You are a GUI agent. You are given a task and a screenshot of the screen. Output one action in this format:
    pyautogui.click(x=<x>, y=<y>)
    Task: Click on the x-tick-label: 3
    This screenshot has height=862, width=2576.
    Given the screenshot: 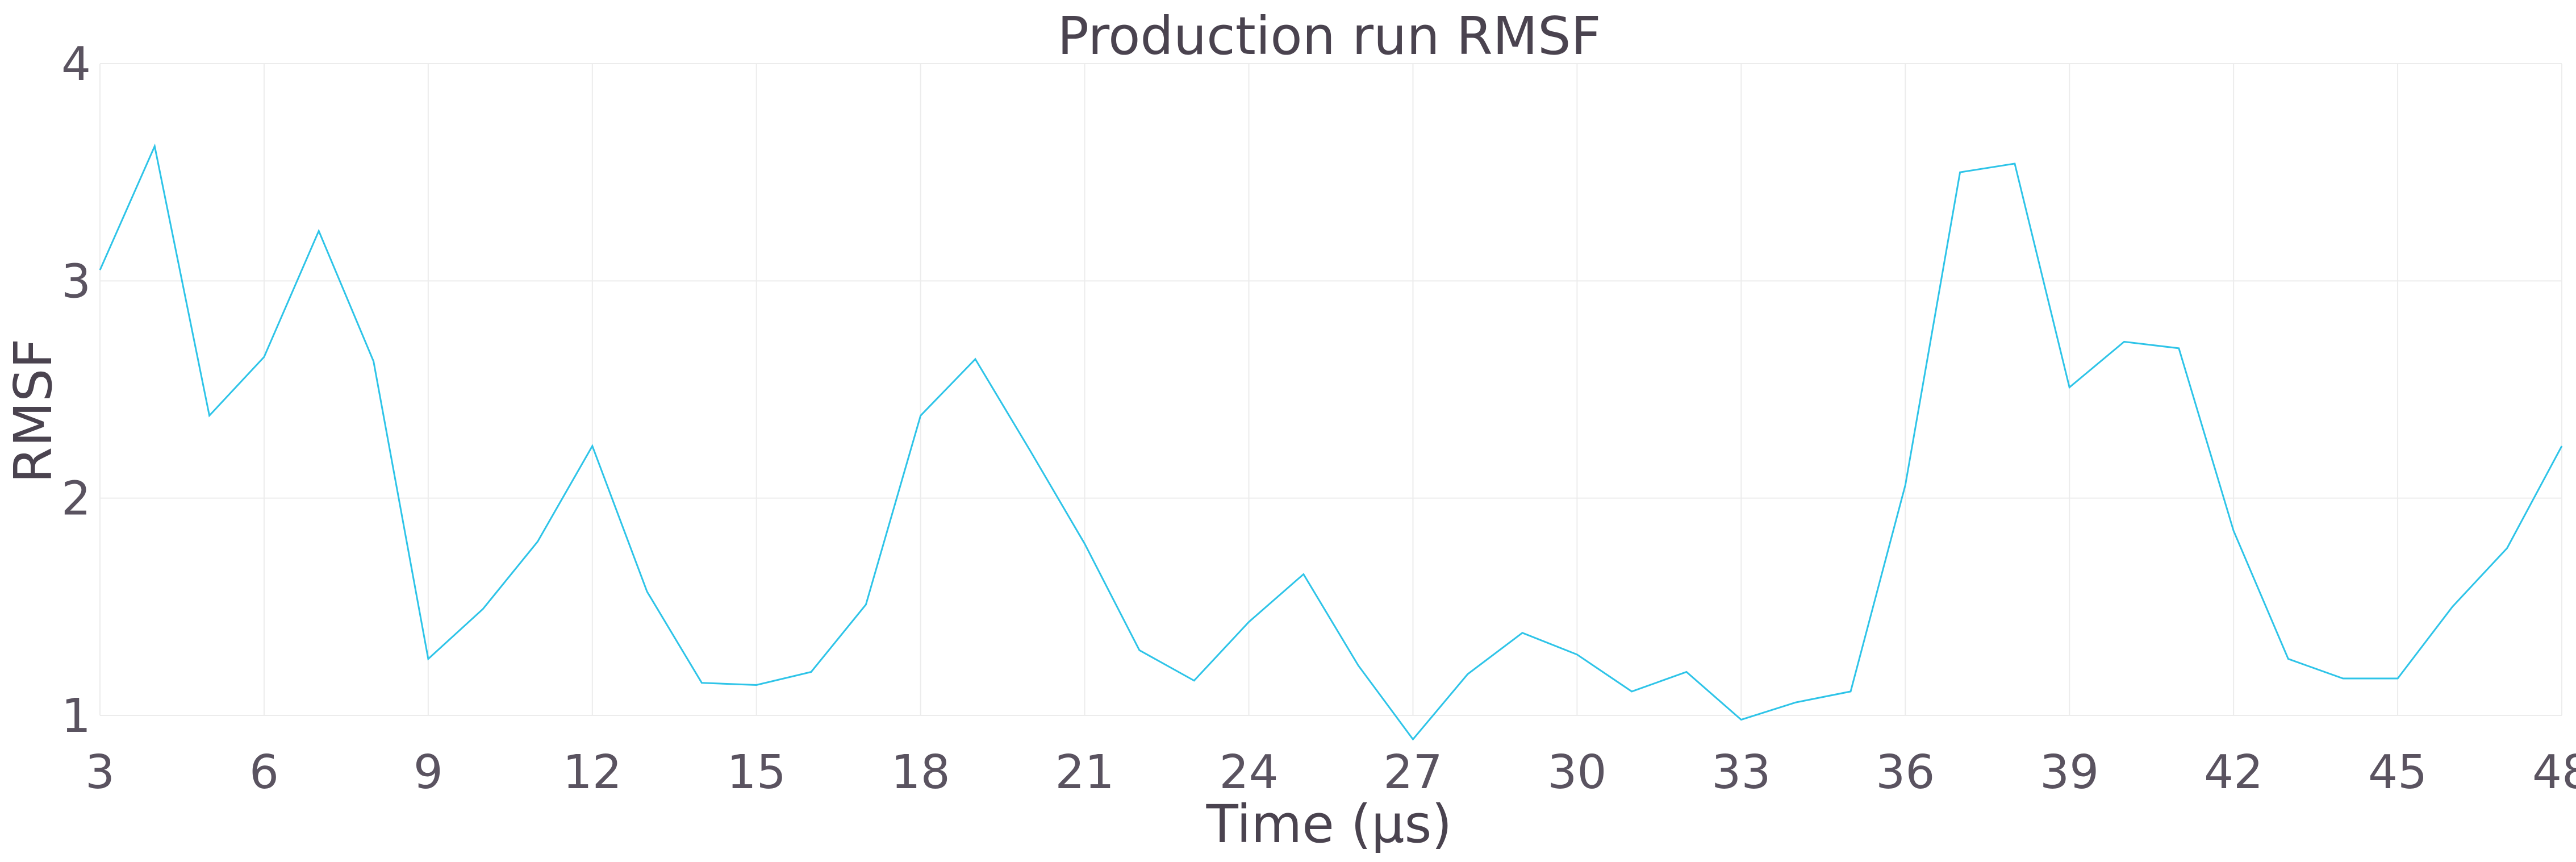 What is the action you would take?
    pyautogui.click(x=100, y=772)
    